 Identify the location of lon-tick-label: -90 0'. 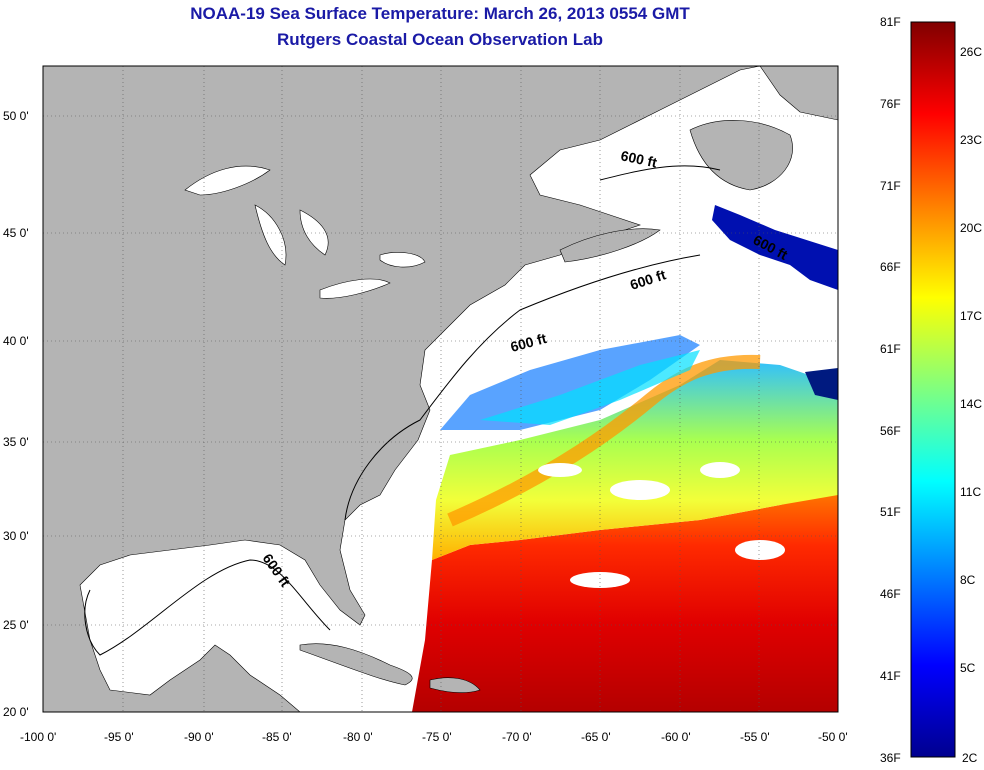
(199, 737).